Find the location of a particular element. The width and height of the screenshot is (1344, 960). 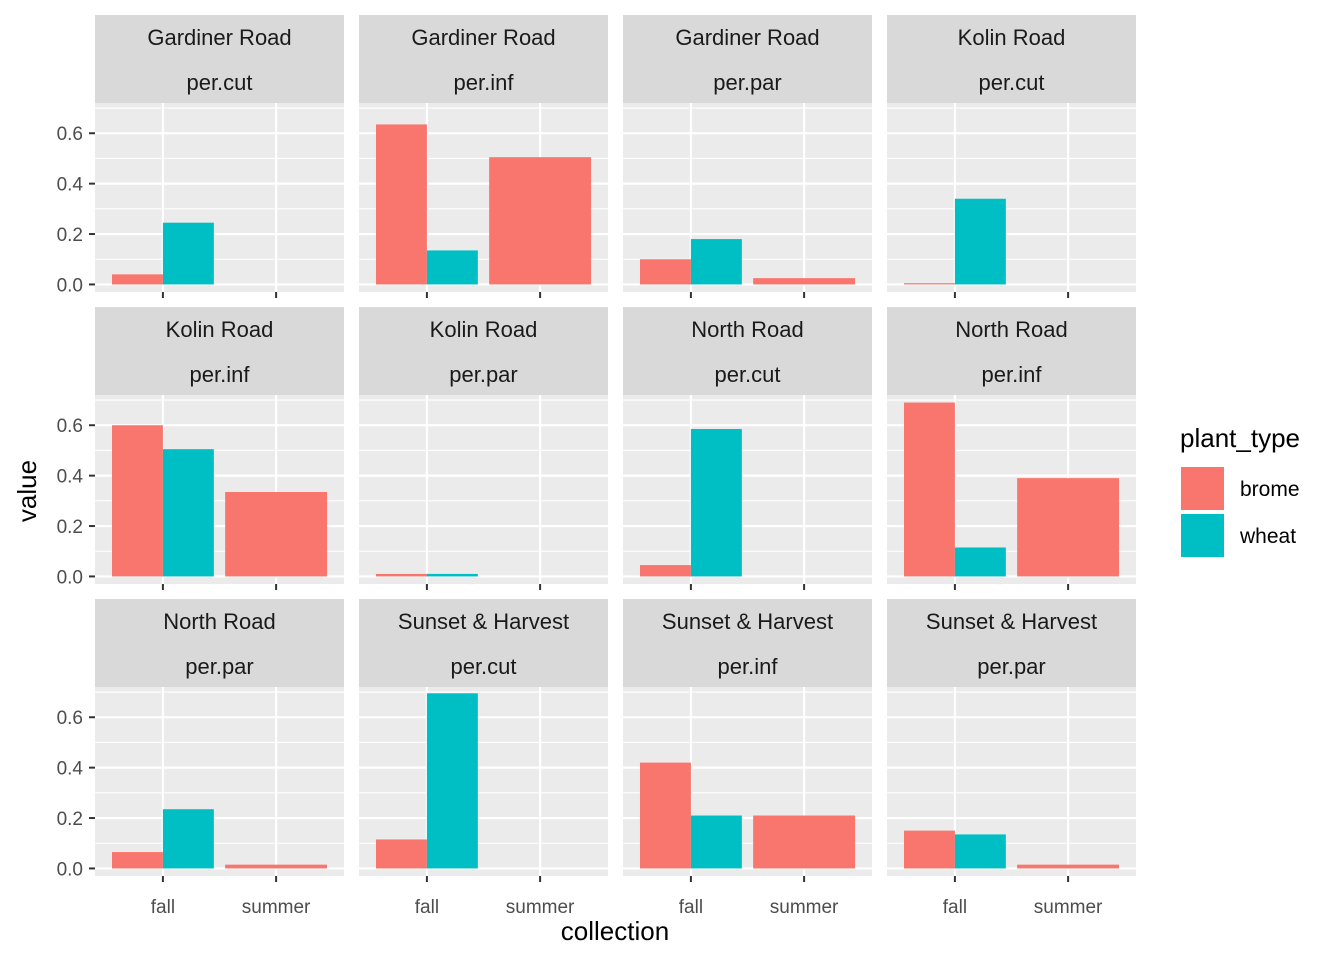

facet-panel: Kolin Road per.inf is located at coordinates (219, 445).